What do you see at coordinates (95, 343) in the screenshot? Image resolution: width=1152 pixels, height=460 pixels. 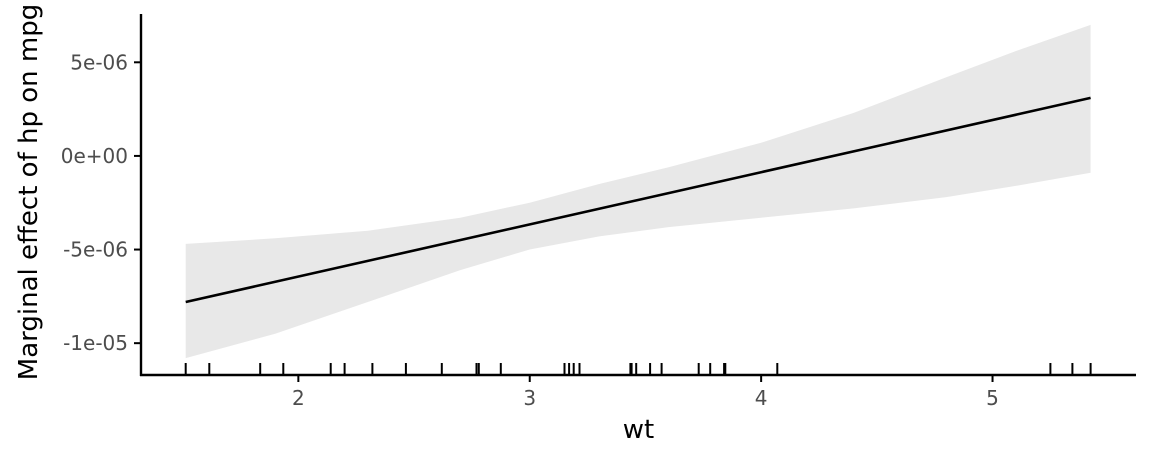 I see `y-tick-label: -1e-05` at bounding box center [95, 343].